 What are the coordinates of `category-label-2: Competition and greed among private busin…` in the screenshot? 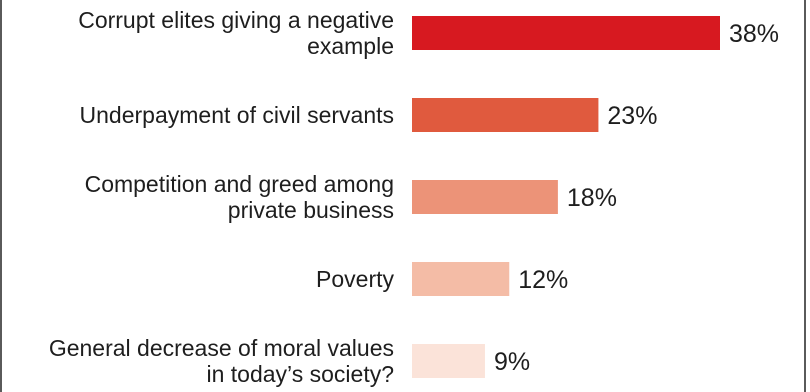 It's located at (239, 197).